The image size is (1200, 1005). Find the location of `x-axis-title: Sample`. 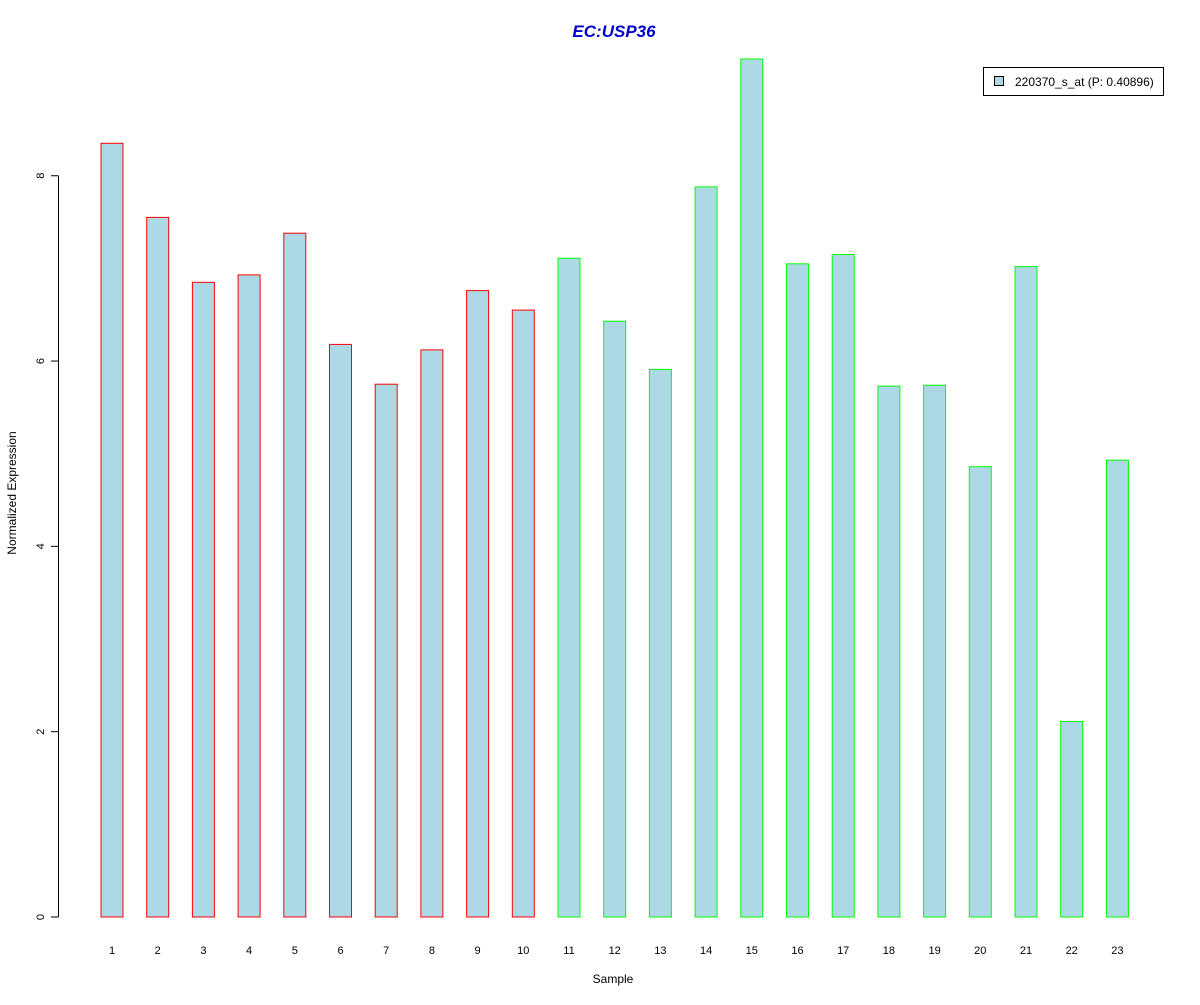

x-axis-title: Sample is located at coordinates (613, 979).